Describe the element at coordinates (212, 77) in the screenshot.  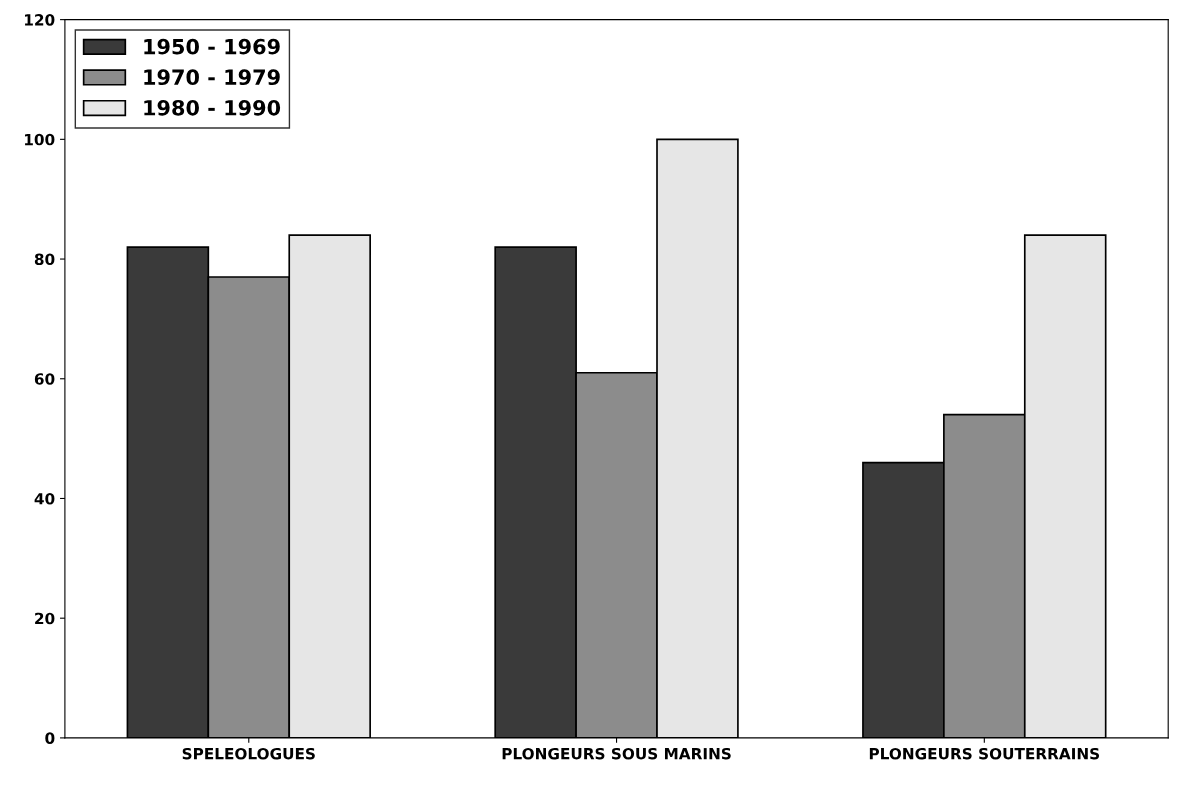
I see `legend-label: 1970 - 1979` at that location.